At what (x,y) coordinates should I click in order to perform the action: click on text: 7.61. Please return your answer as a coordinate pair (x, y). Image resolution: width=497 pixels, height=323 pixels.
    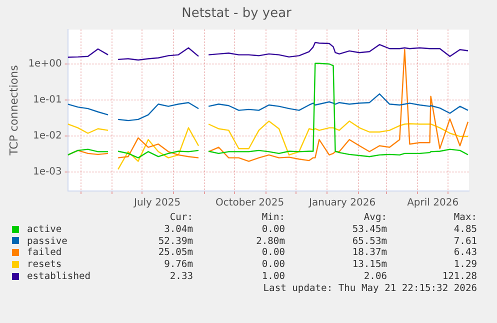
    Looking at the image, I should click on (464, 242).